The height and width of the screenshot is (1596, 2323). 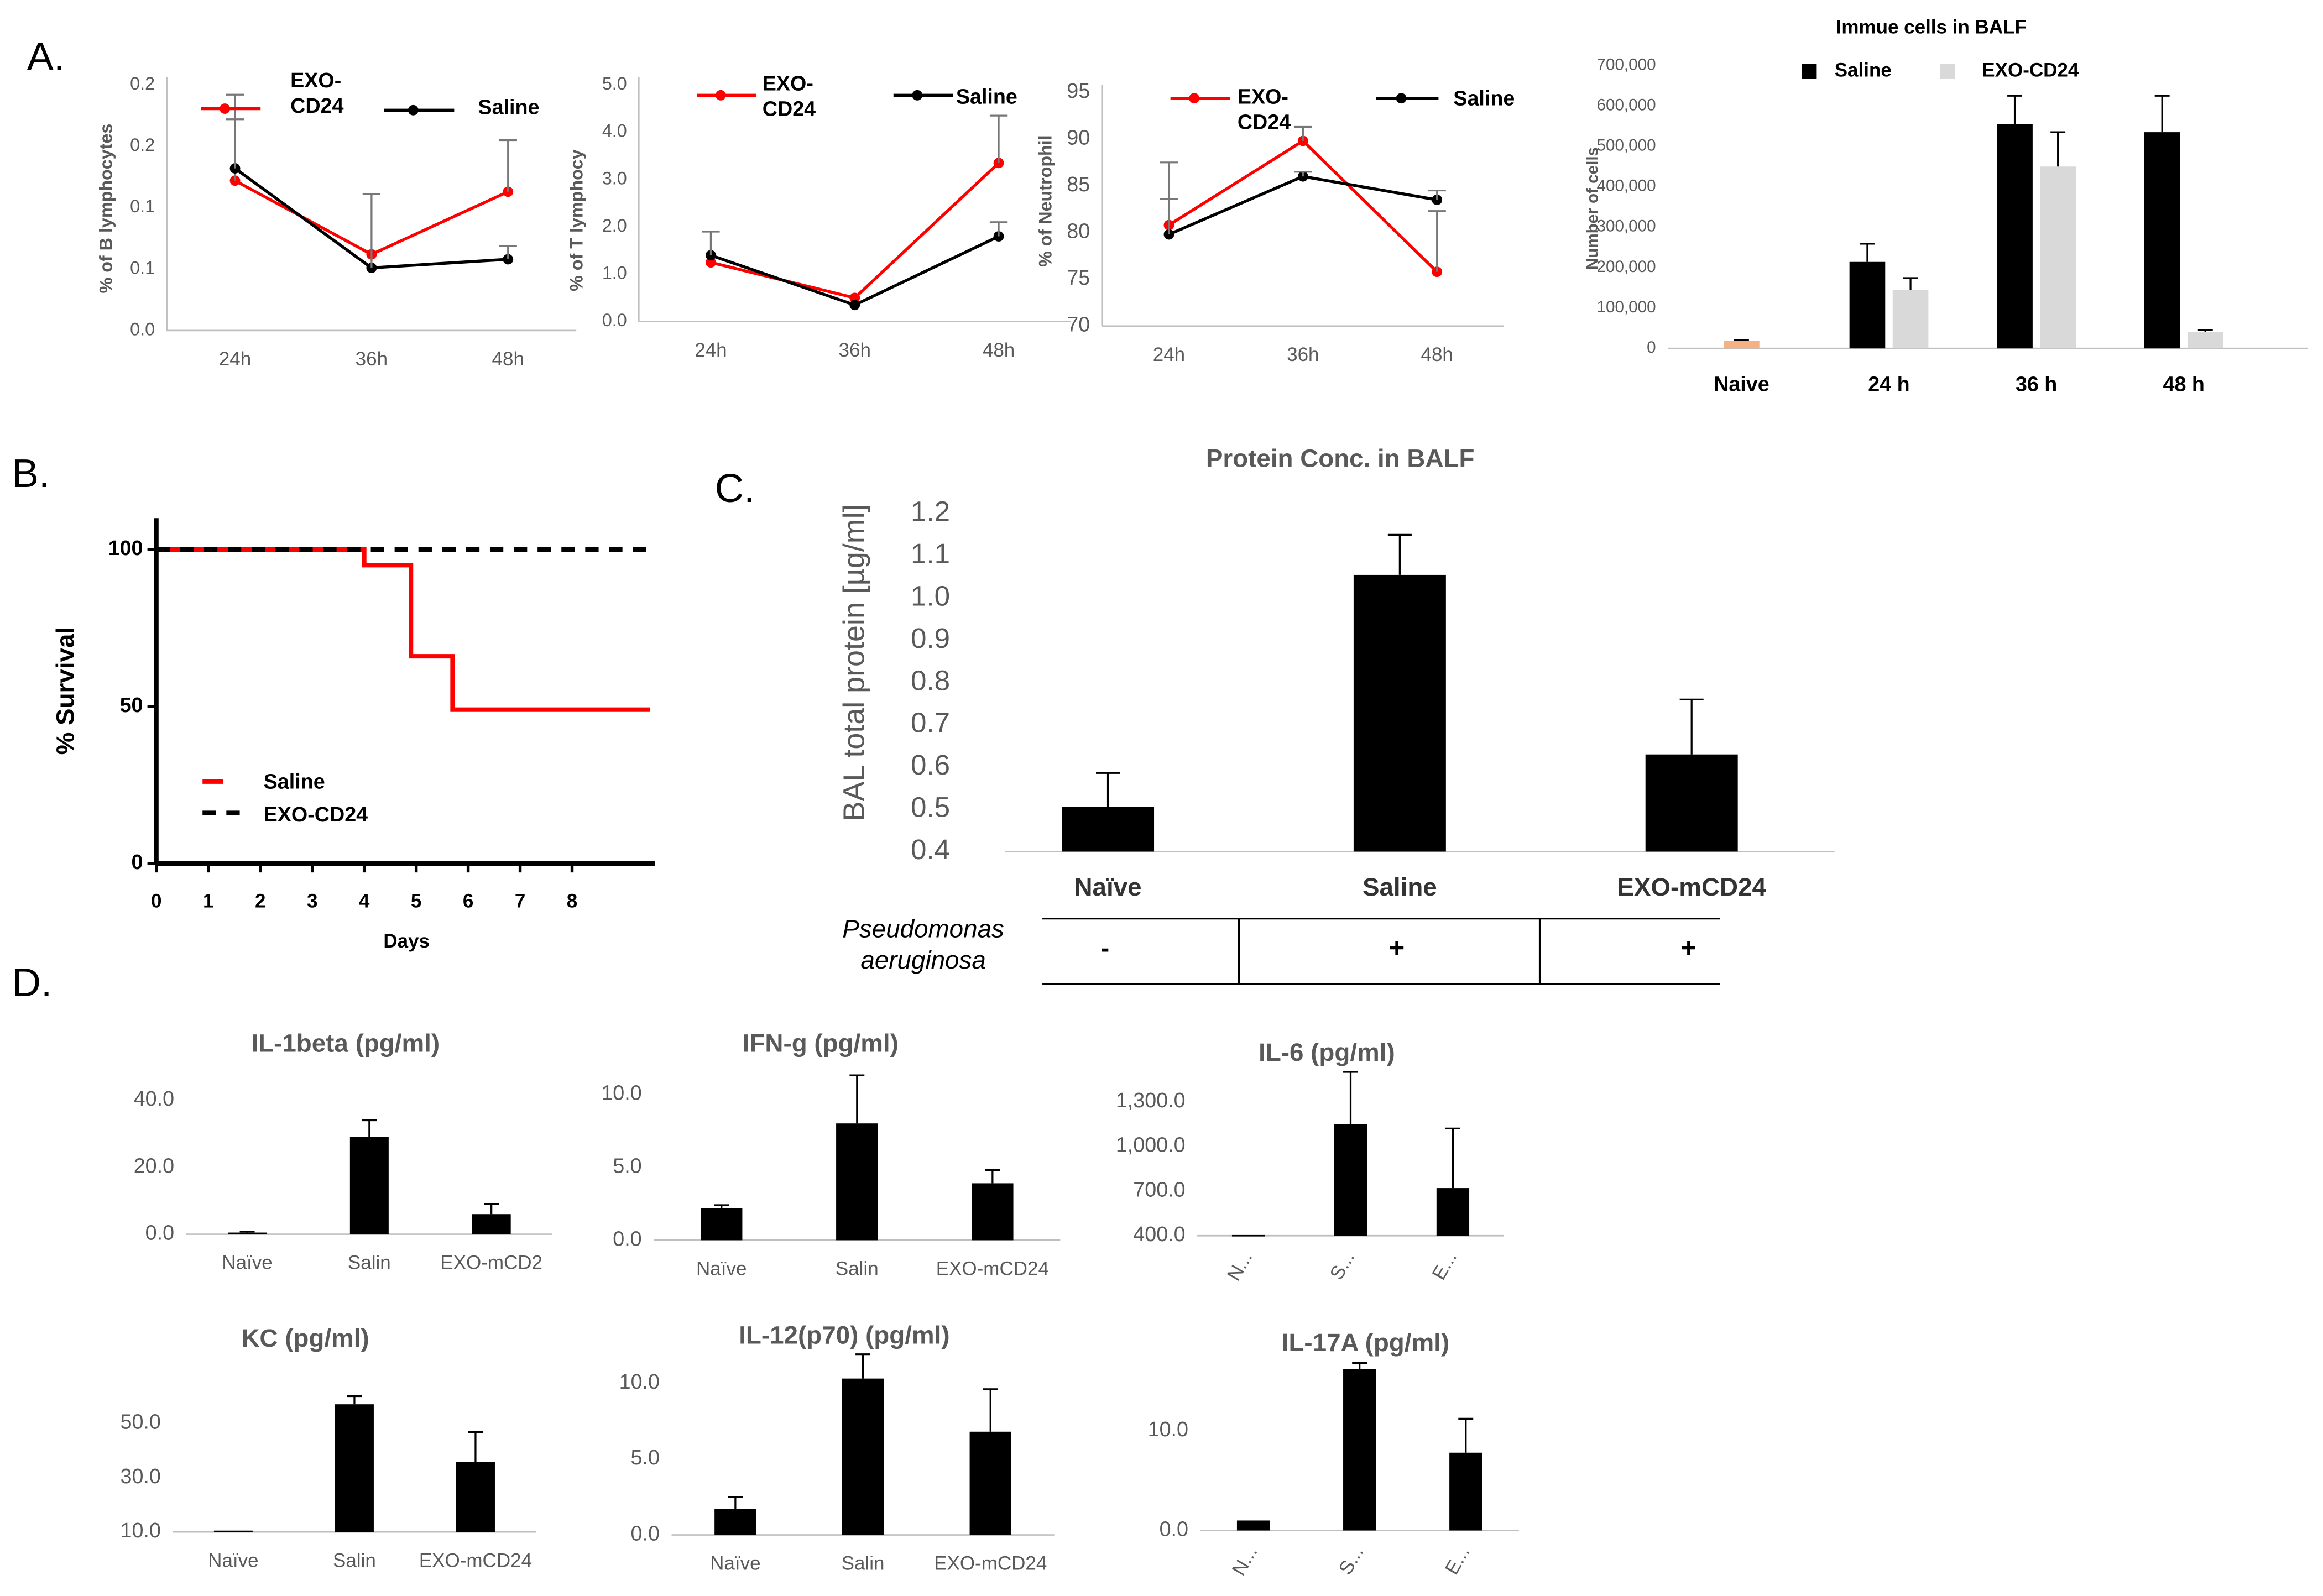 I want to click on chart-title: IL-12(p70) (pg/ml), so click(x=844, y=1335).